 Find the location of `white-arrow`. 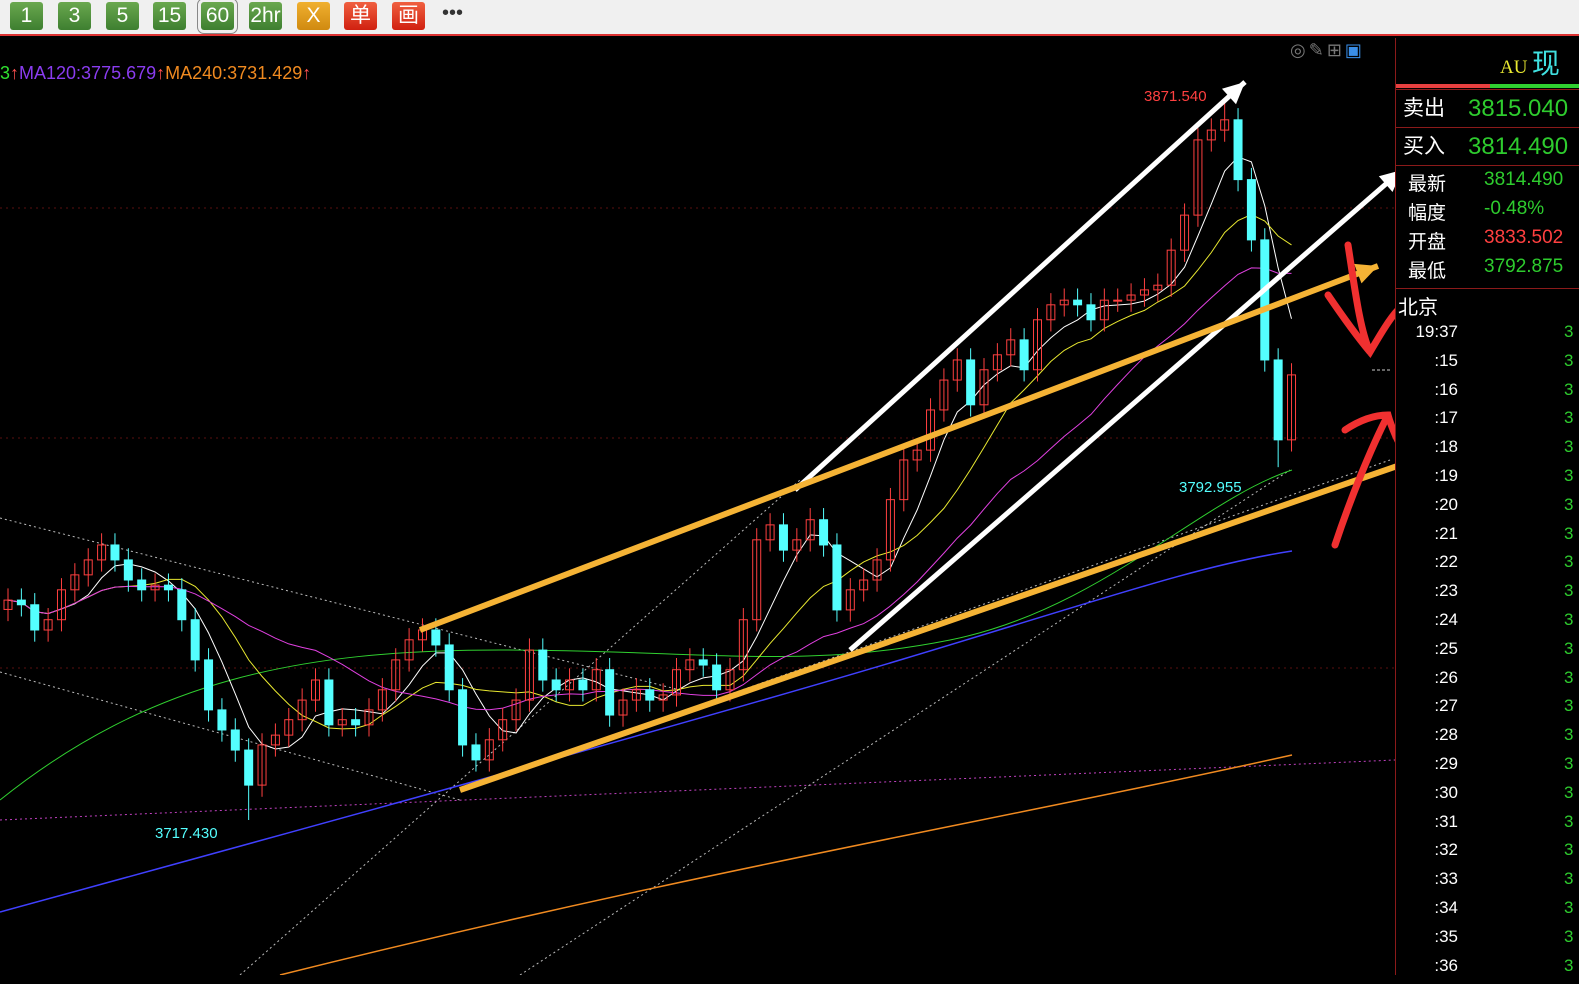

white-arrow is located at coordinates (1020, 286).